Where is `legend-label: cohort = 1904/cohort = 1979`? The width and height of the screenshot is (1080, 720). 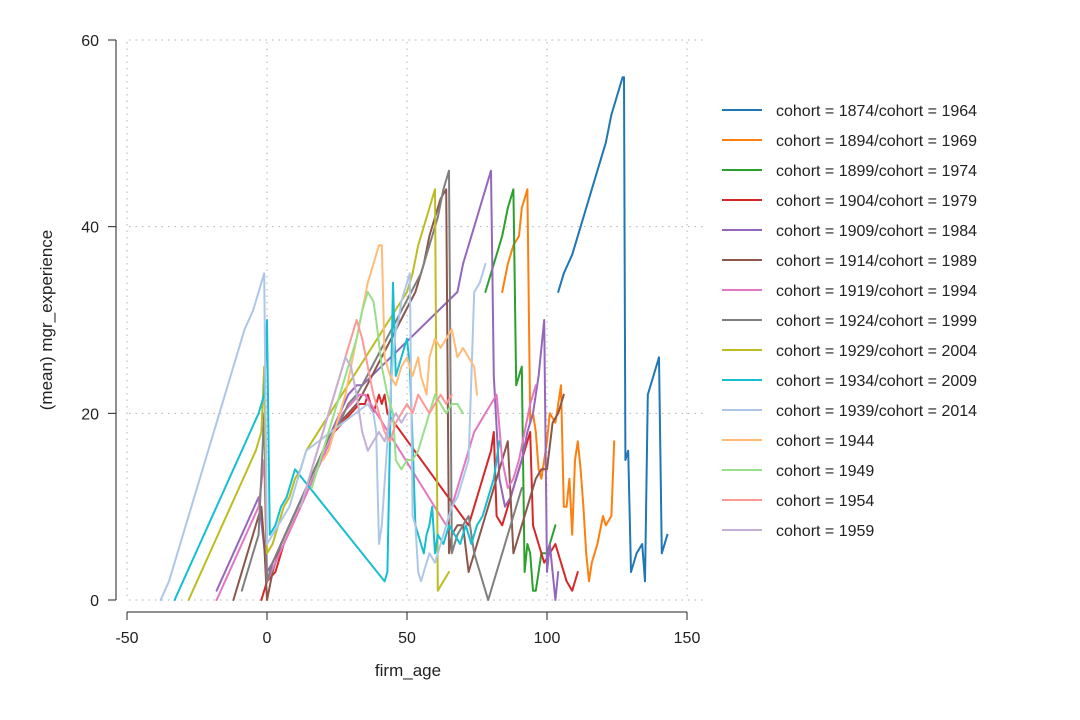 legend-label: cohort = 1904/cohort = 1979 is located at coordinates (876, 201).